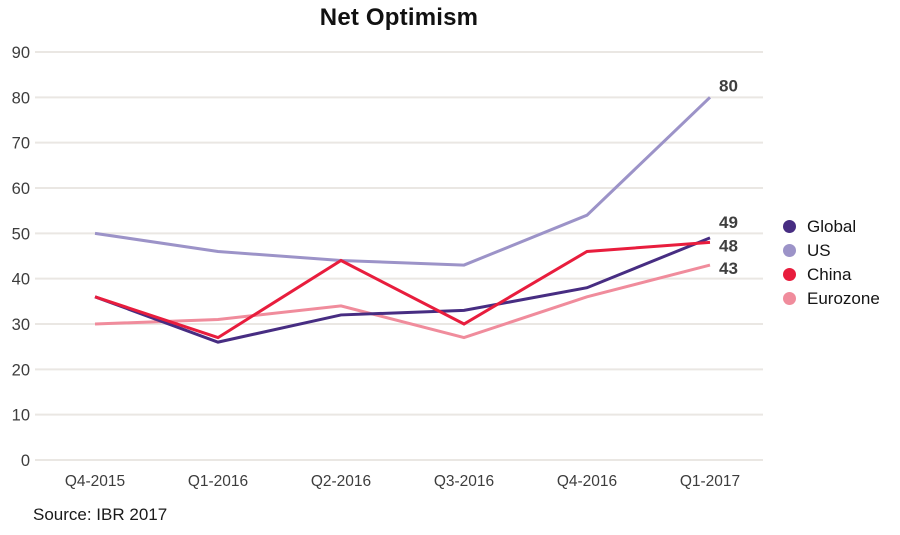  Describe the element at coordinates (21, 144) in the screenshot. I see `y-tick-label: 70` at that location.